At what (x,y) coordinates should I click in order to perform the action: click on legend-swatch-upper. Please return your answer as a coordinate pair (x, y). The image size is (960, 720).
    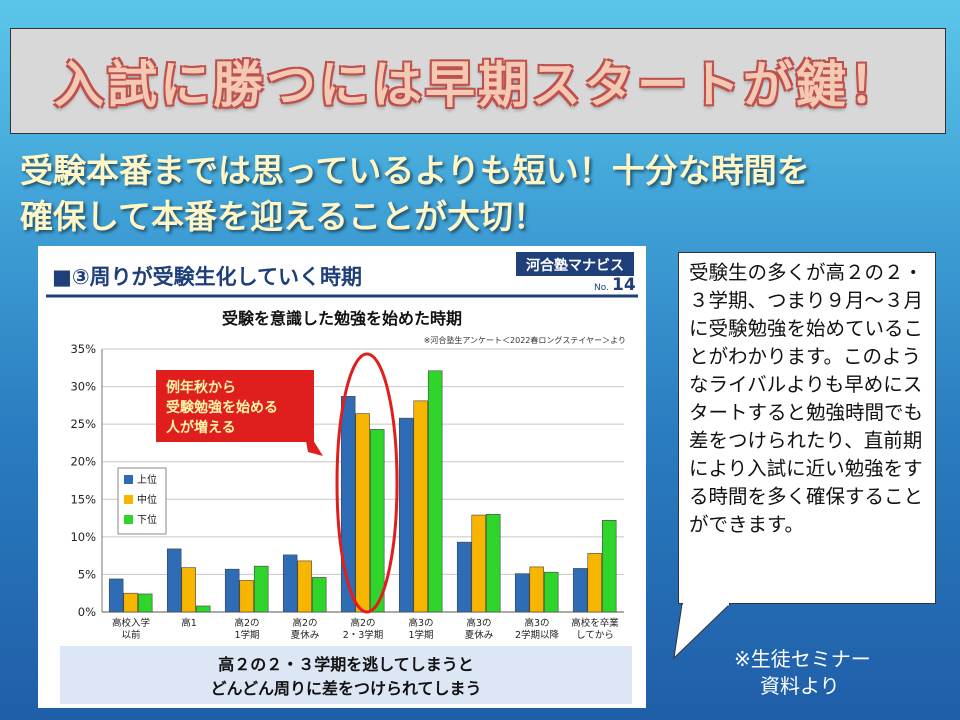
    Looking at the image, I should click on (128, 479).